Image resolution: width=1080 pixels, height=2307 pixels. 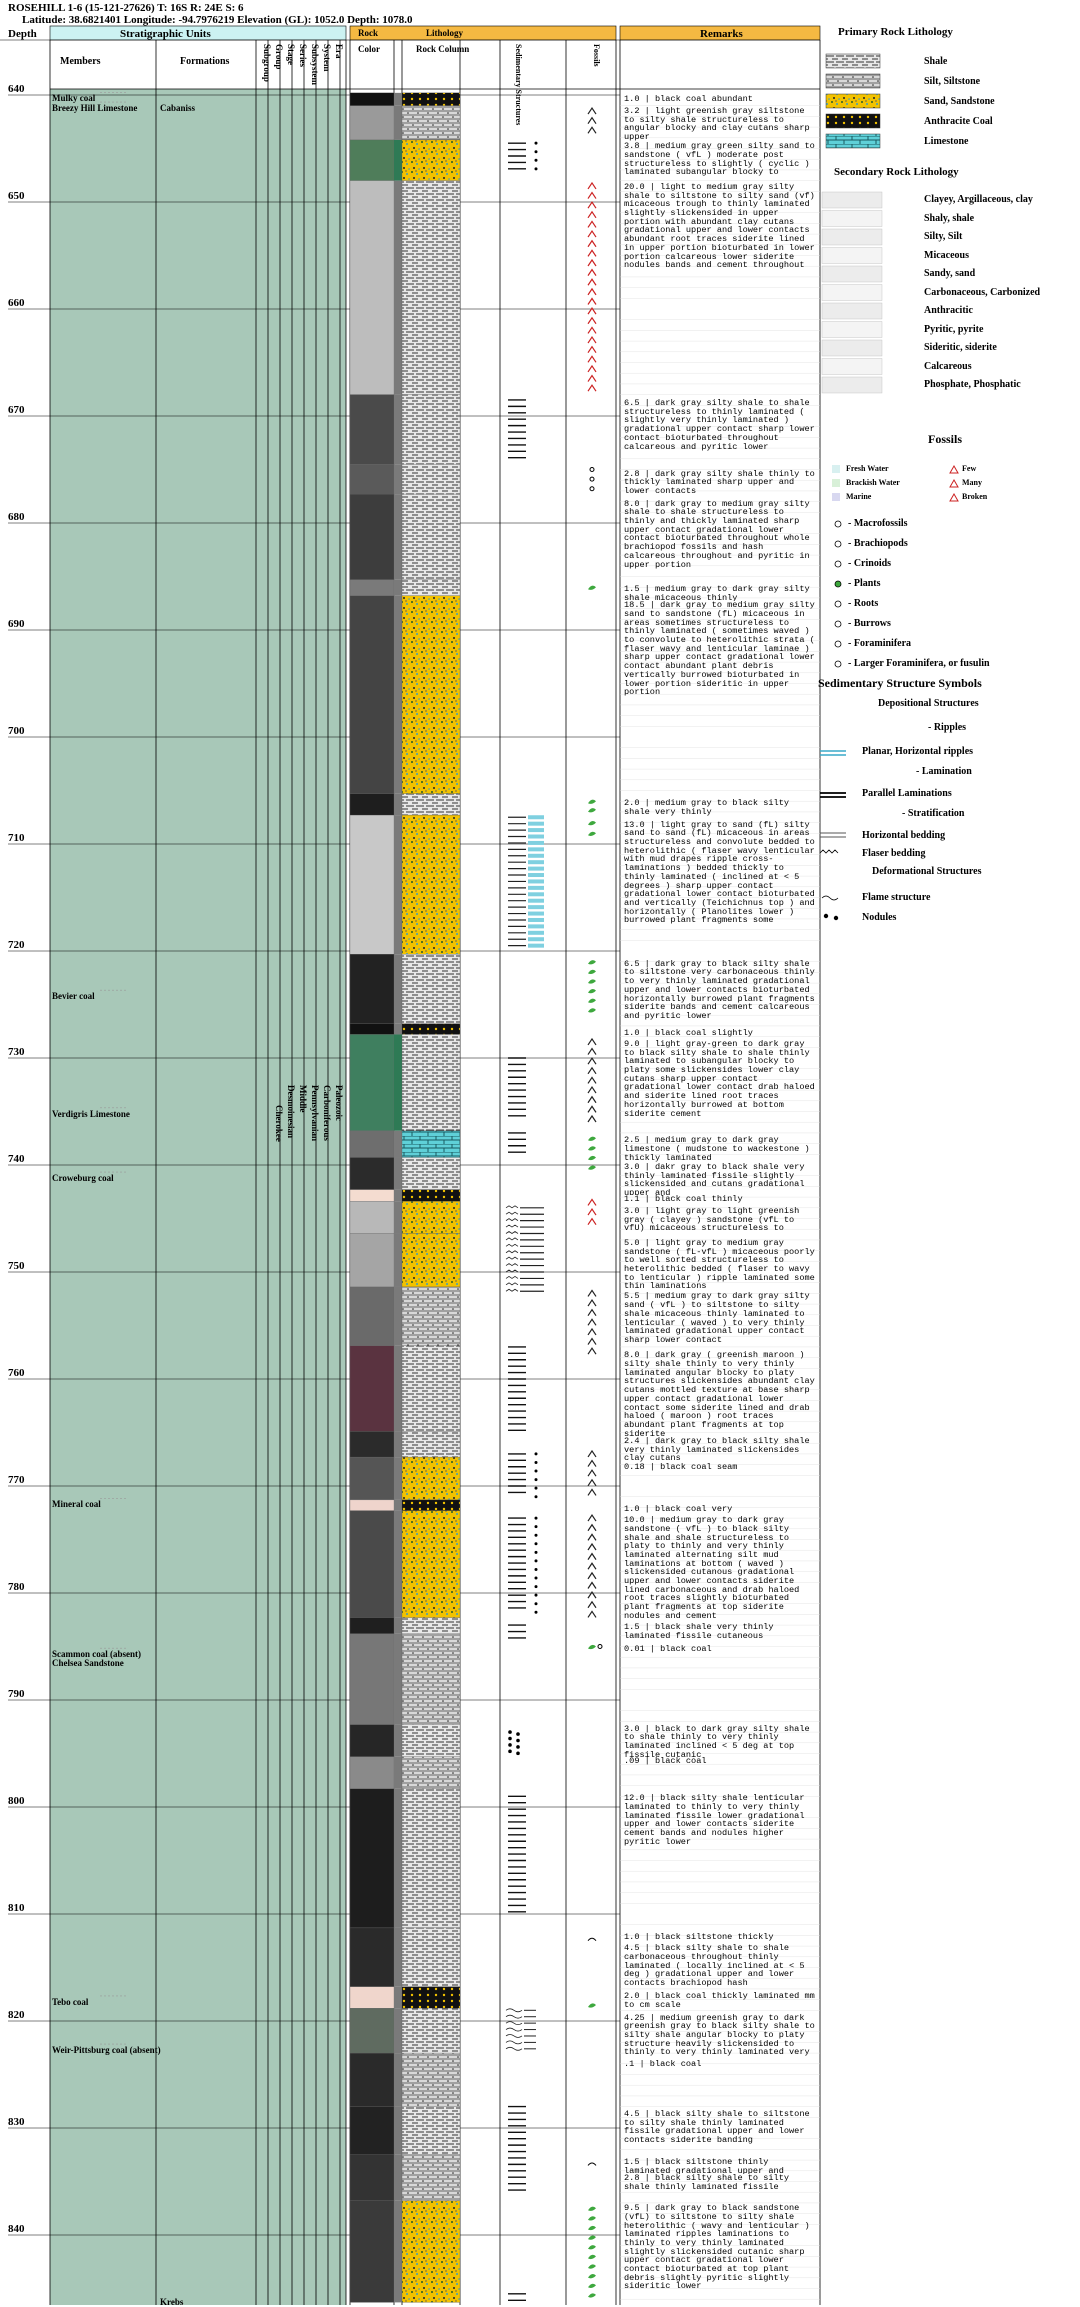 What do you see at coordinates (954, 483) in the screenshot?
I see `legend-abund-symbol` at bounding box center [954, 483].